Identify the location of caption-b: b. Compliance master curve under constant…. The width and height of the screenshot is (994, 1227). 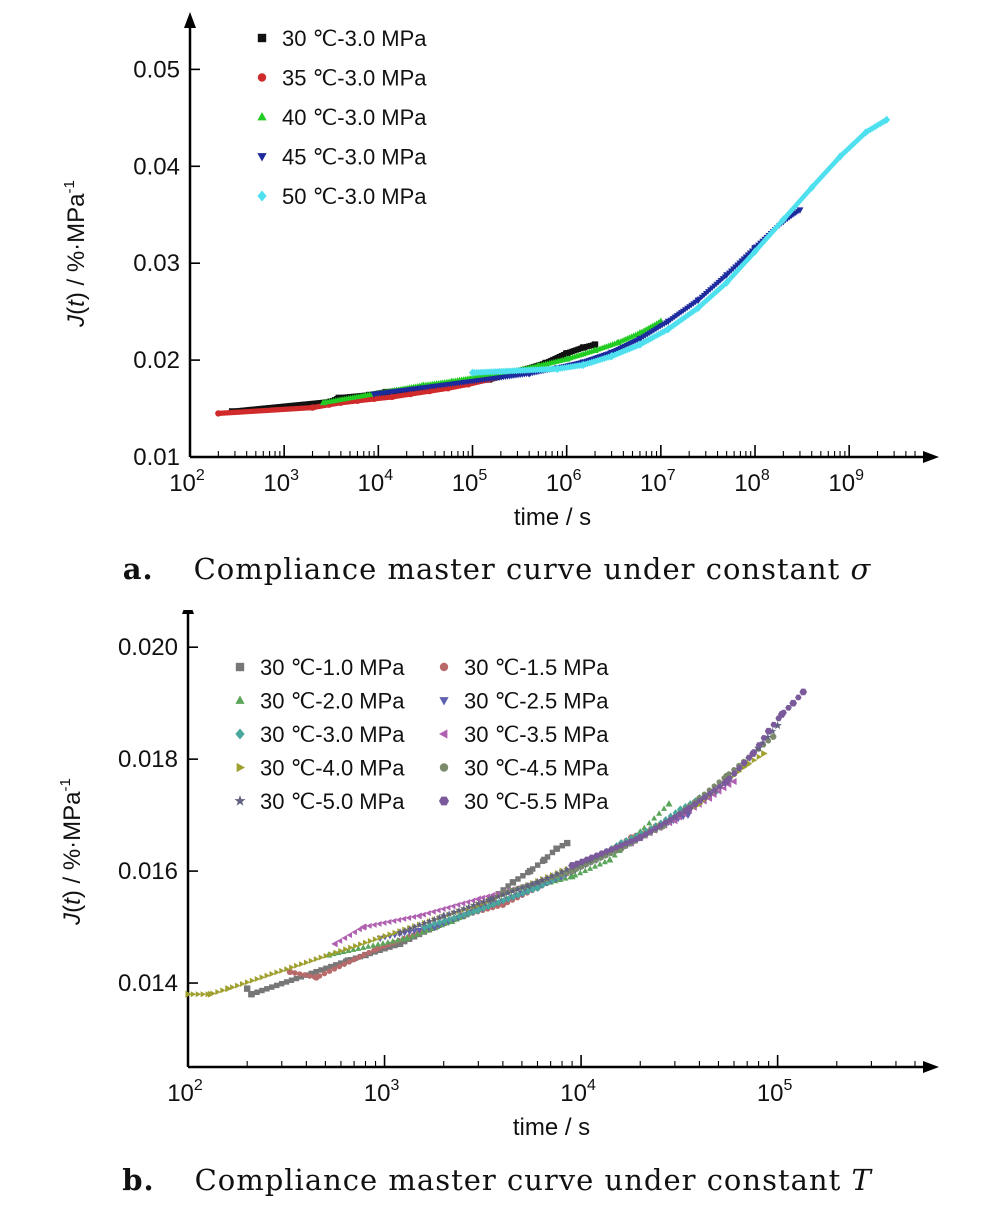
(497, 1180).